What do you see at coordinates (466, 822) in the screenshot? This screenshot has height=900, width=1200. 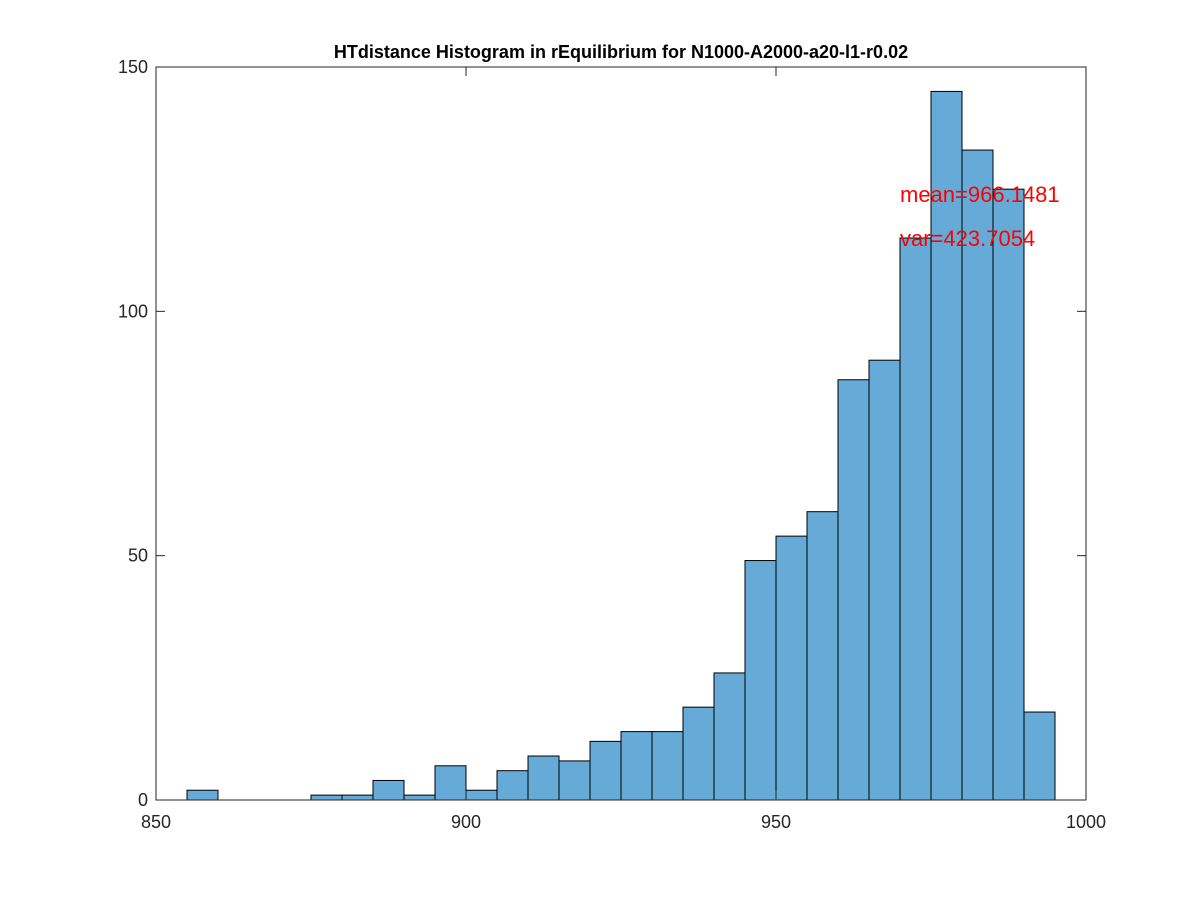 I see `x-tick-label-1: 900` at bounding box center [466, 822].